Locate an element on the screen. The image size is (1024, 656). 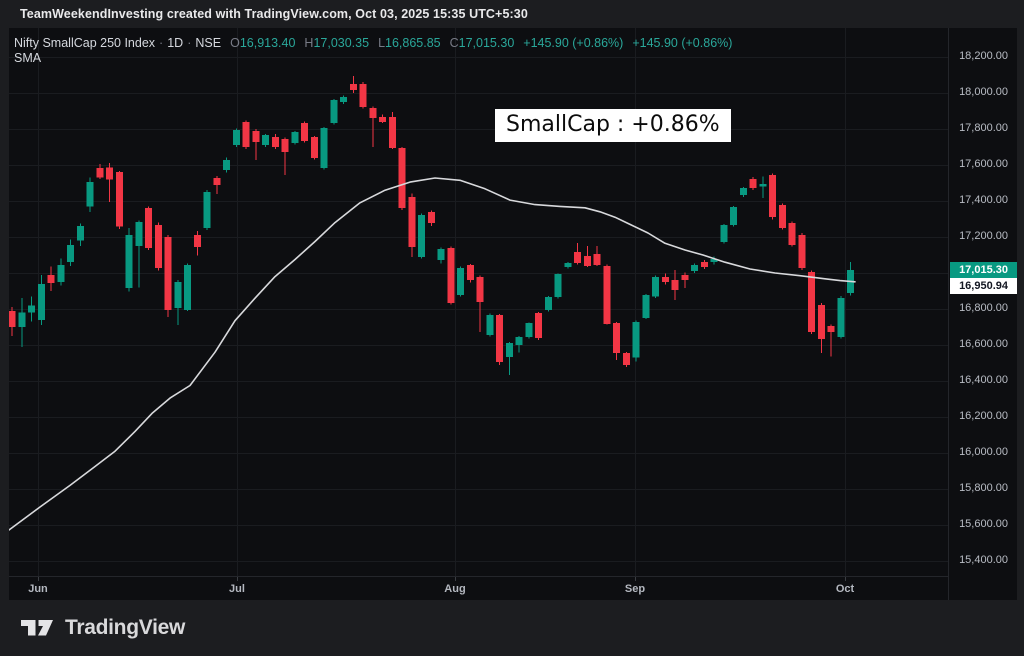
change-value-2: +145.90 (+0.86%) is located at coordinates (682, 43).